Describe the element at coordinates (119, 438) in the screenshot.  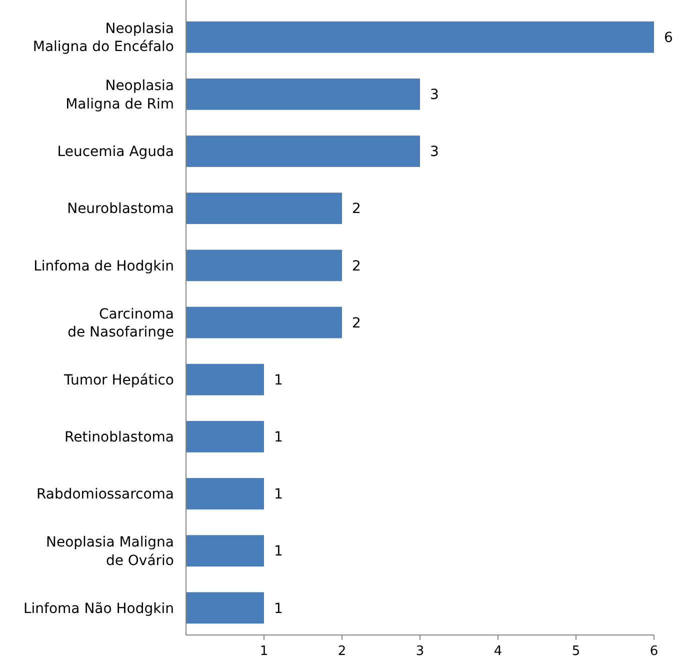
I see `y-tick-label: Retinoblastoma` at that location.